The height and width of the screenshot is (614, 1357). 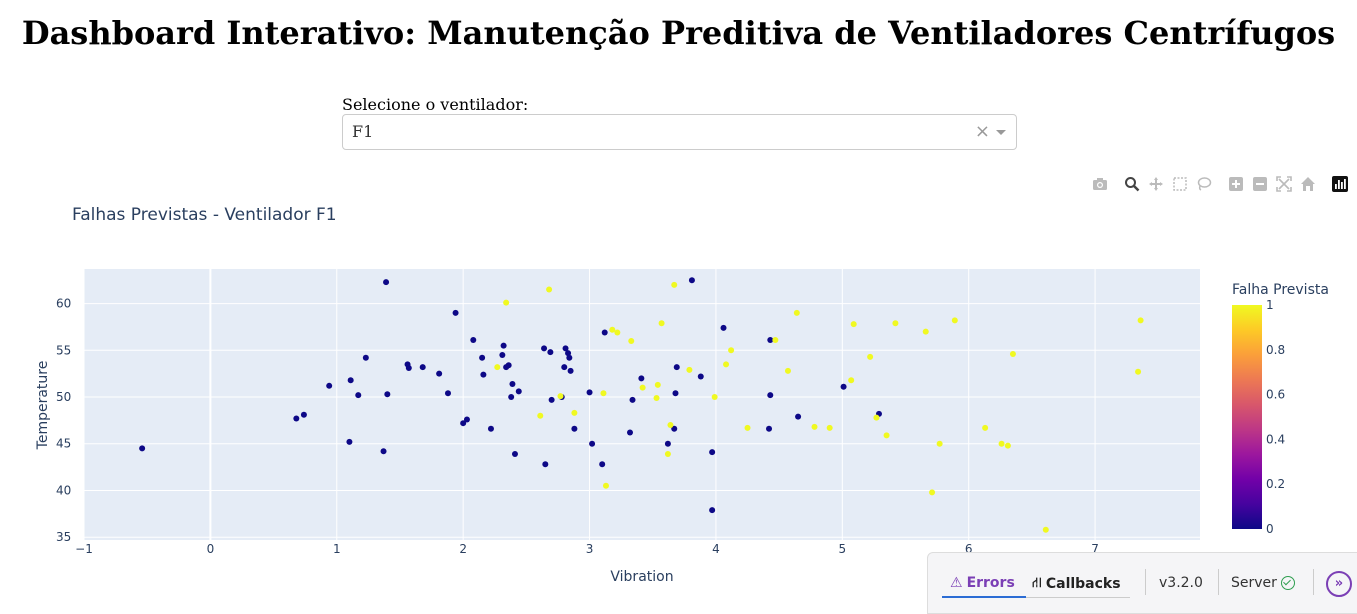 I want to click on callbacks-tab: ⛙ Callbacks, so click(x=1076, y=584).